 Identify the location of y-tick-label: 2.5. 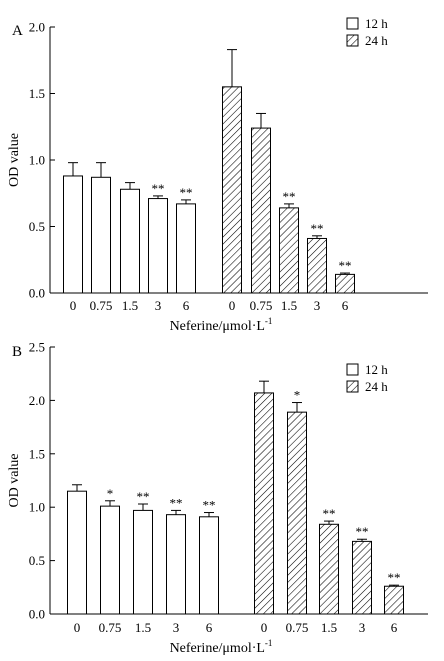
(37, 347).